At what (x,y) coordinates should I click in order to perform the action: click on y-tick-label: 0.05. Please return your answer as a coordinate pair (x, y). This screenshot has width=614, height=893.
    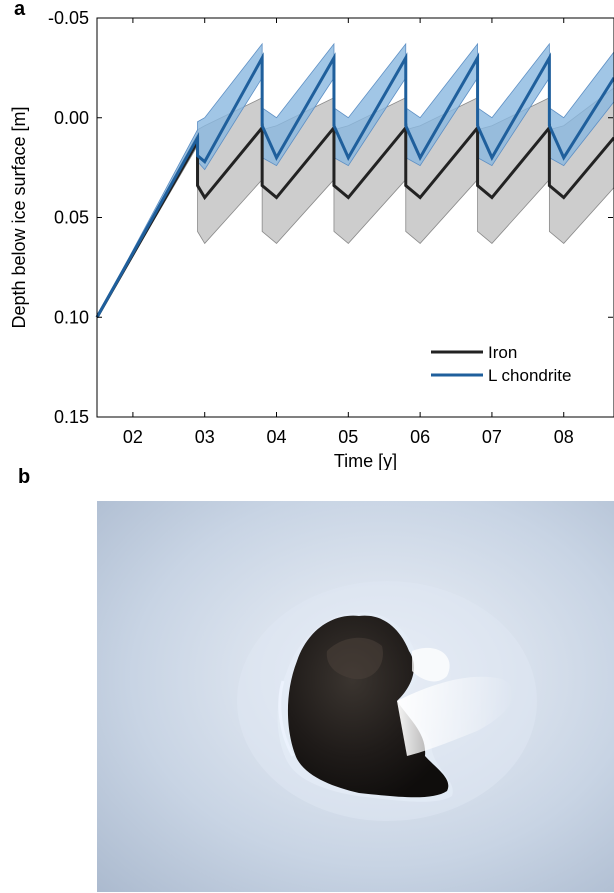
    Looking at the image, I should click on (71, 218).